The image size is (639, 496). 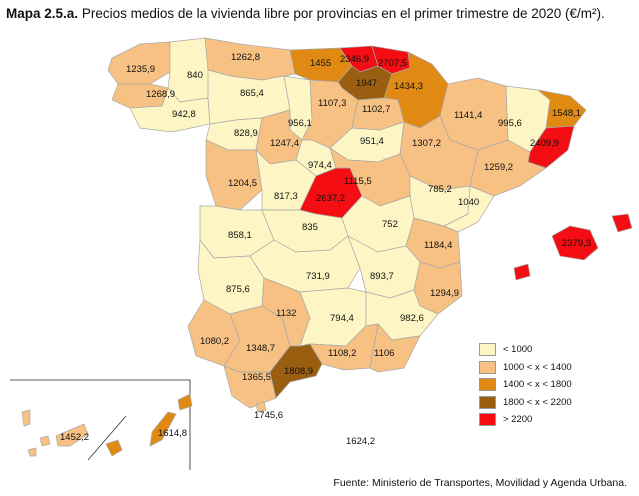 I want to click on label-guadalajara: 1115,5, so click(x=358, y=181).